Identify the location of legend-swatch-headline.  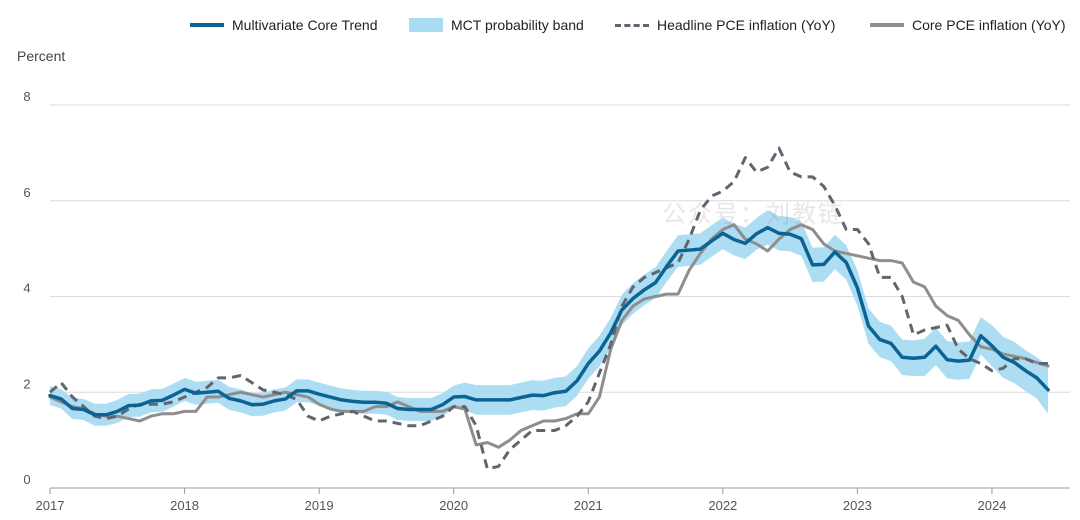
(632, 25).